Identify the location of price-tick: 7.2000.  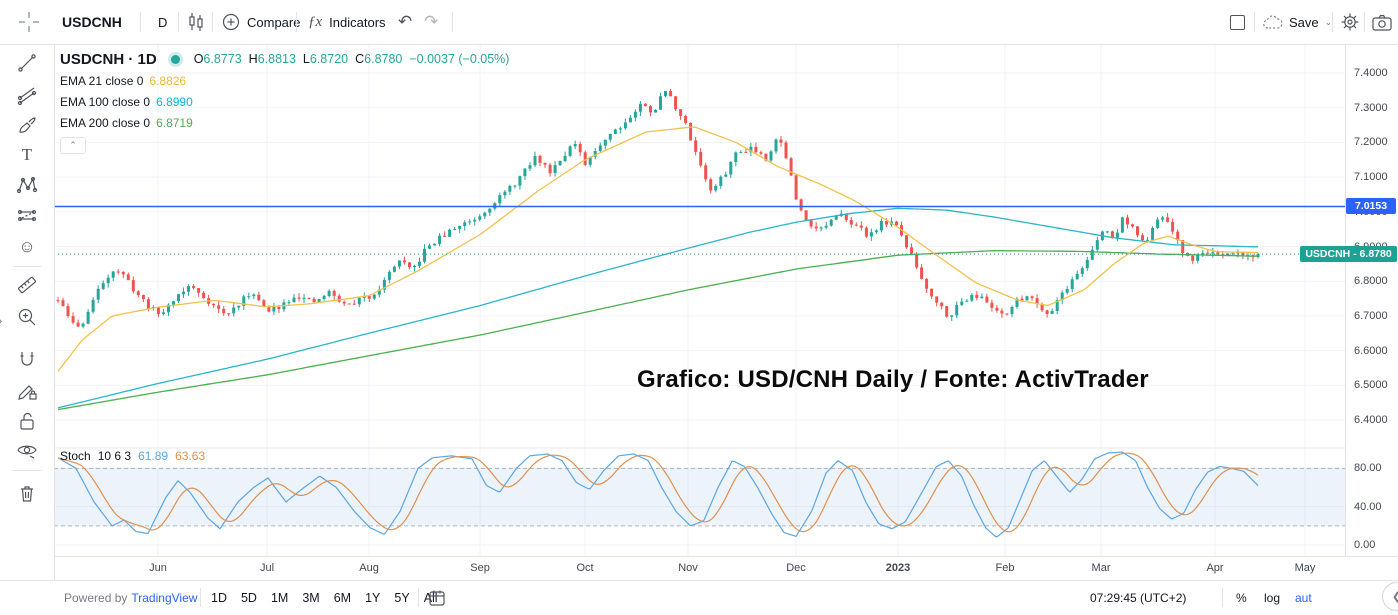
(1371, 142).